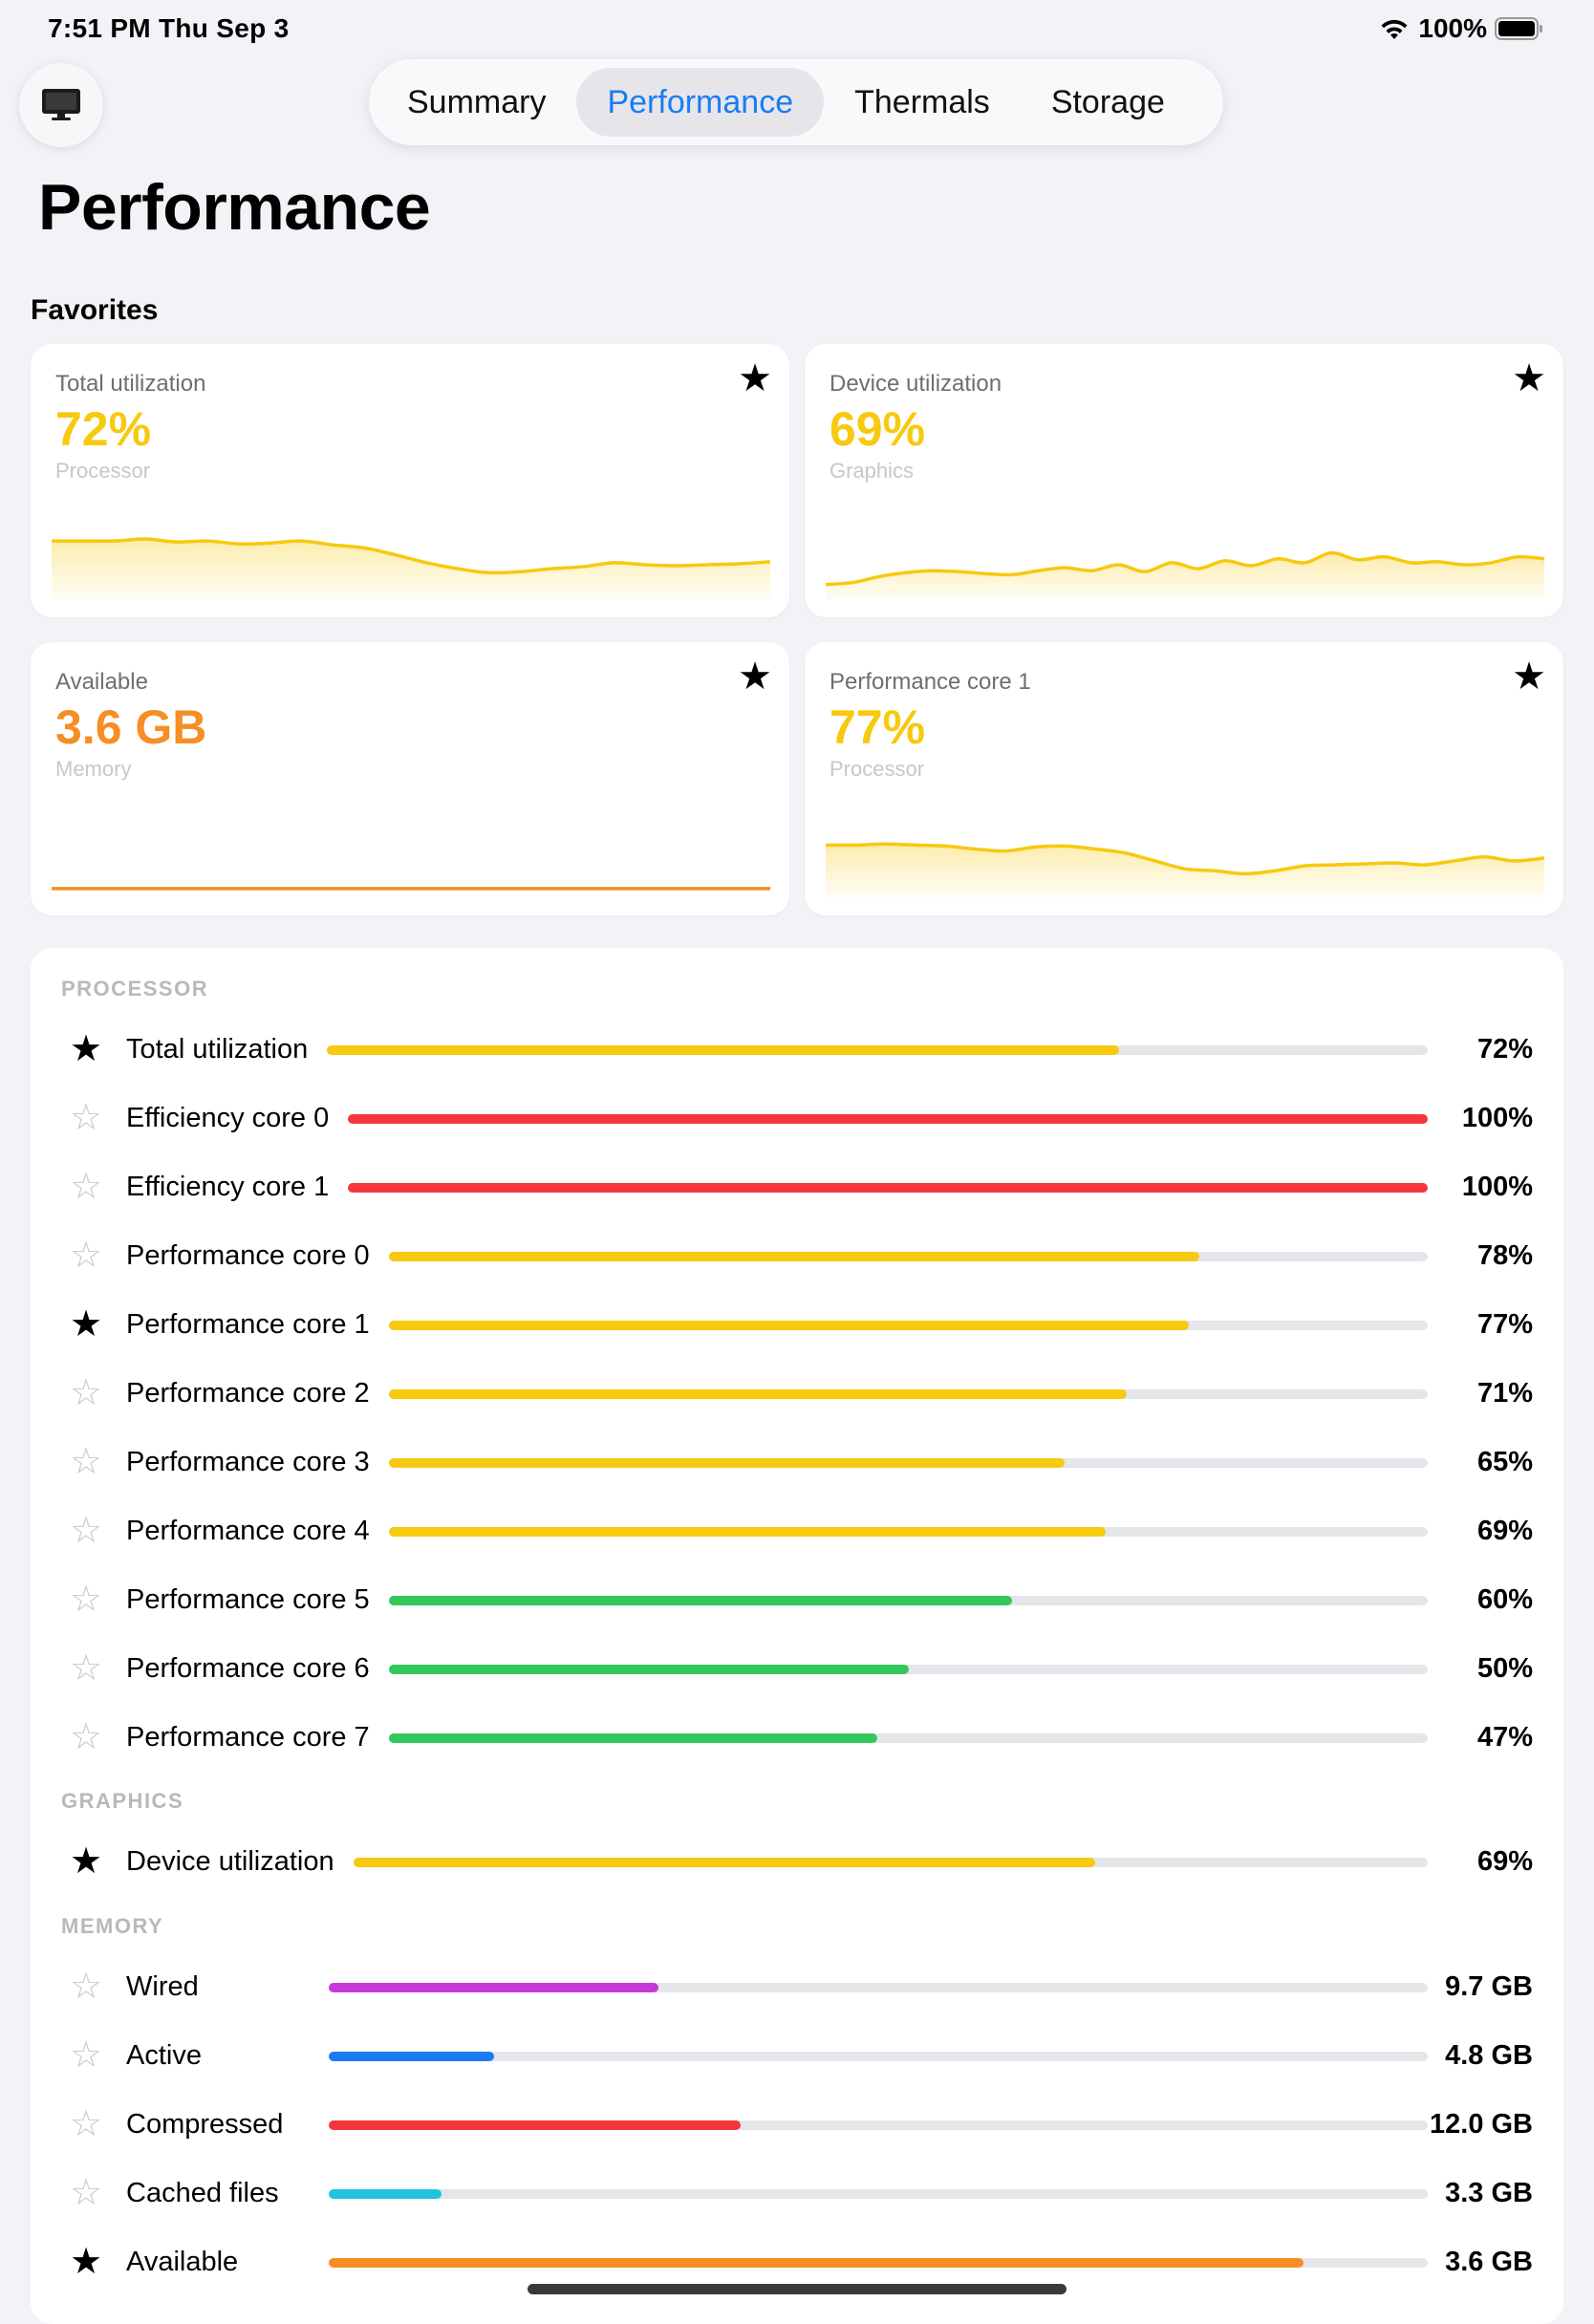 The width and height of the screenshot is (1594, 2324). What do you see at coordinates (131, 384) in the screenshot?
I see `card-label: Total utilization` at bounding box center [131, 384].